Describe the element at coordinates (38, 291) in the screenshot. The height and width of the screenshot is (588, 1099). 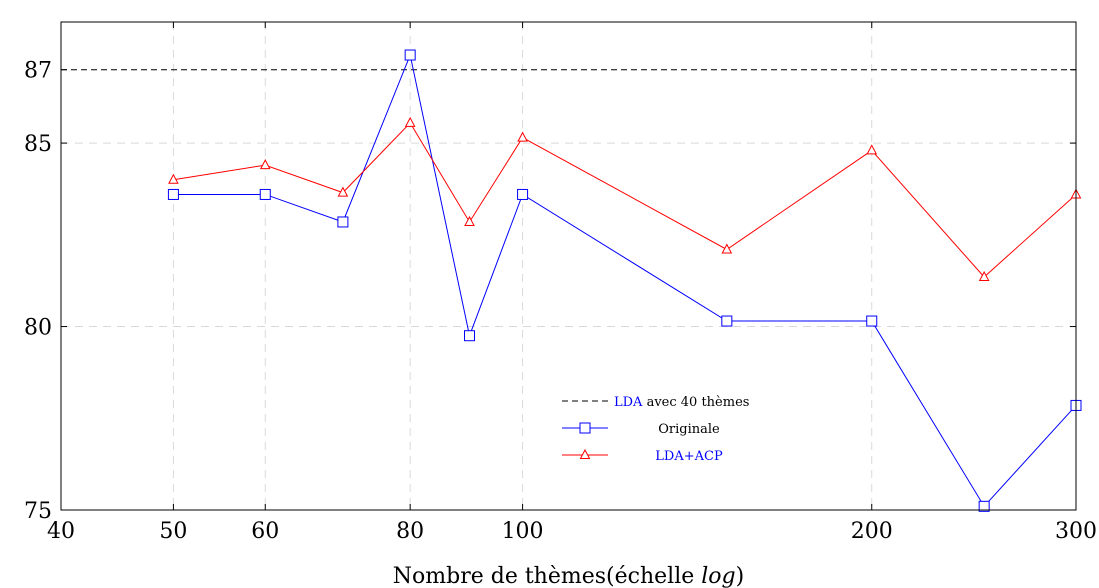
I see `y-tick-labels: 75 80 85 87` at that location.